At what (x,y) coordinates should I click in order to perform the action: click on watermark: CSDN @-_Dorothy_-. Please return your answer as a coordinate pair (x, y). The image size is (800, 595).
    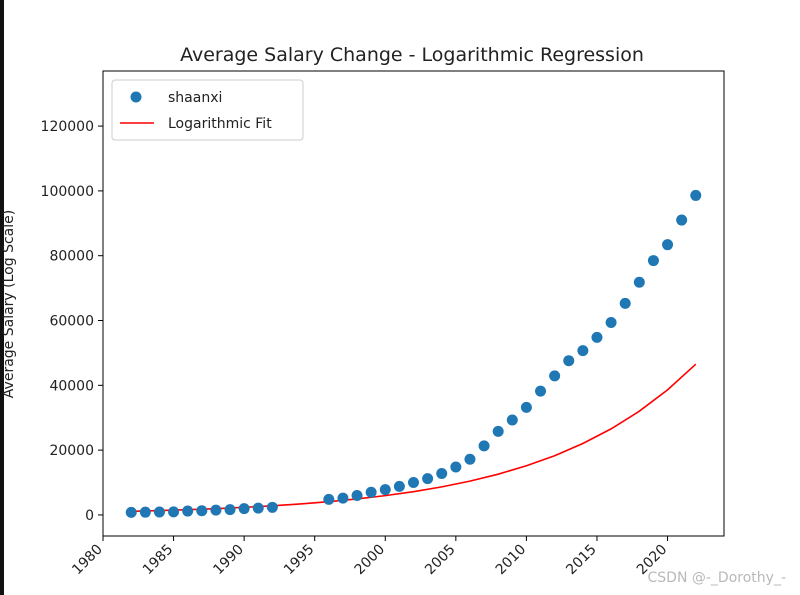
    Looking at the image, I should click on (716, 578).